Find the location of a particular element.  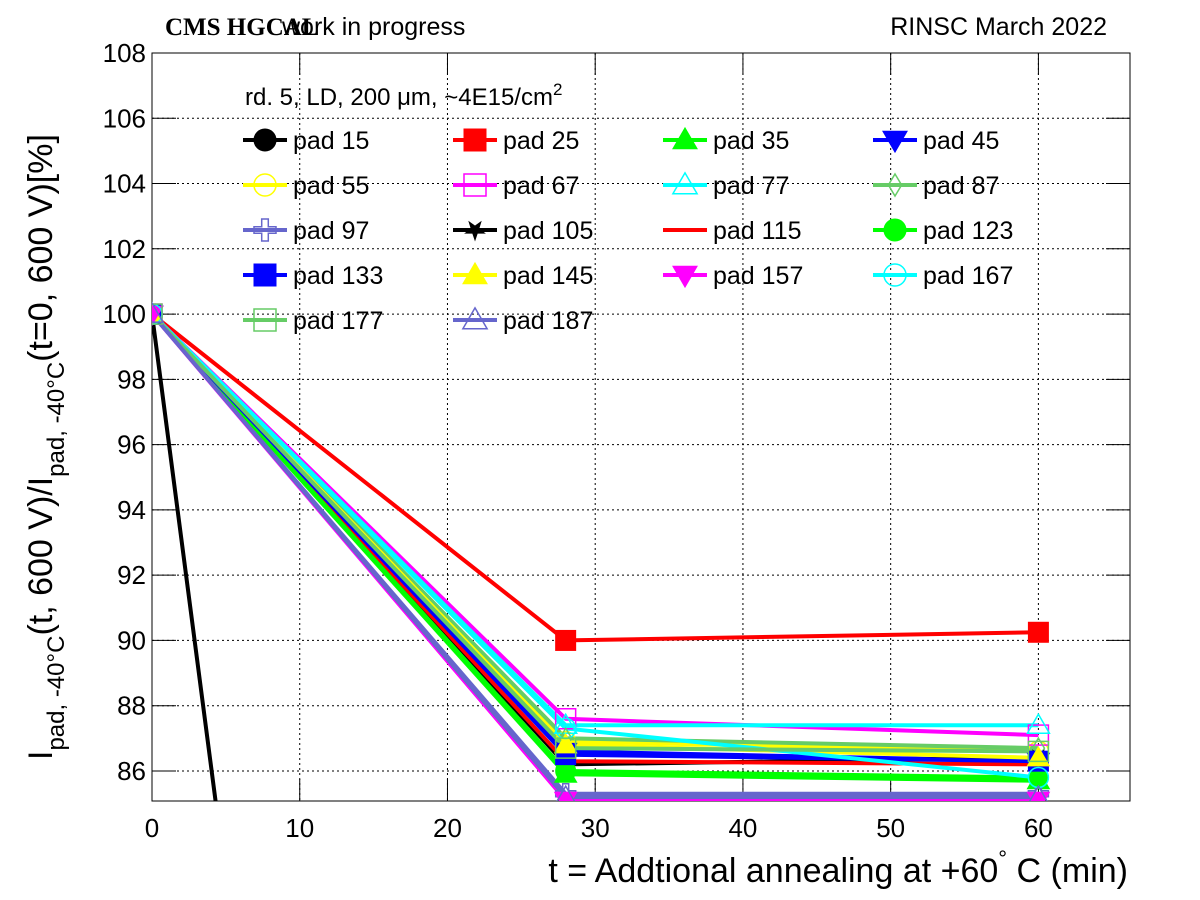

x-tick-label: 10 is located at coordinates (299, 828).